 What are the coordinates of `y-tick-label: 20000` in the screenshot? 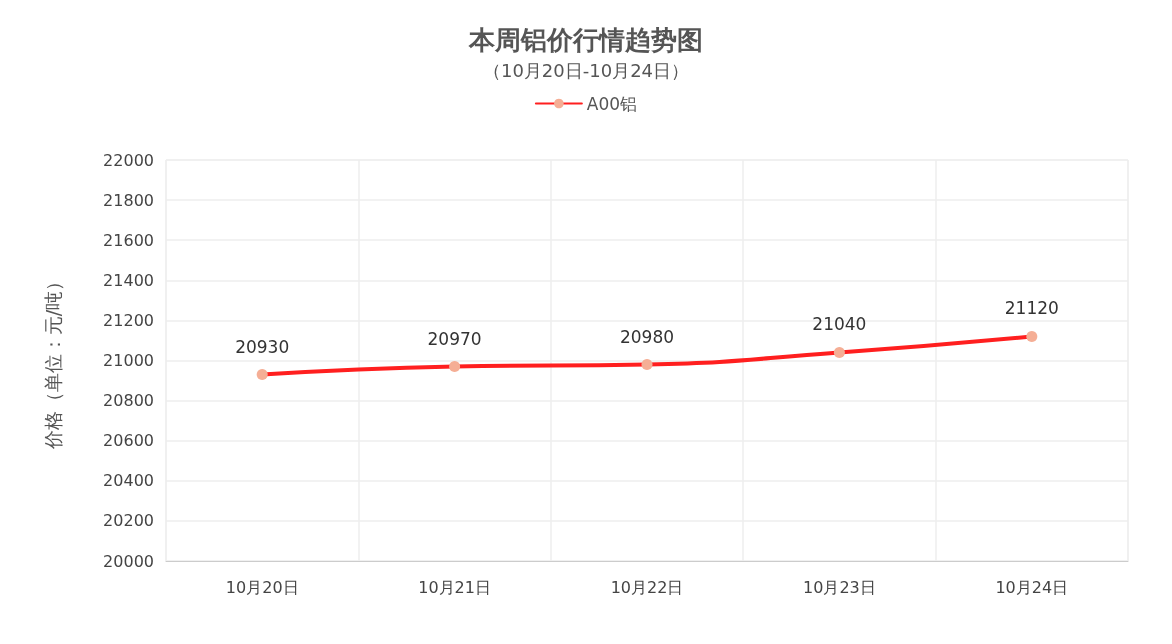 It's located at (128, 561).